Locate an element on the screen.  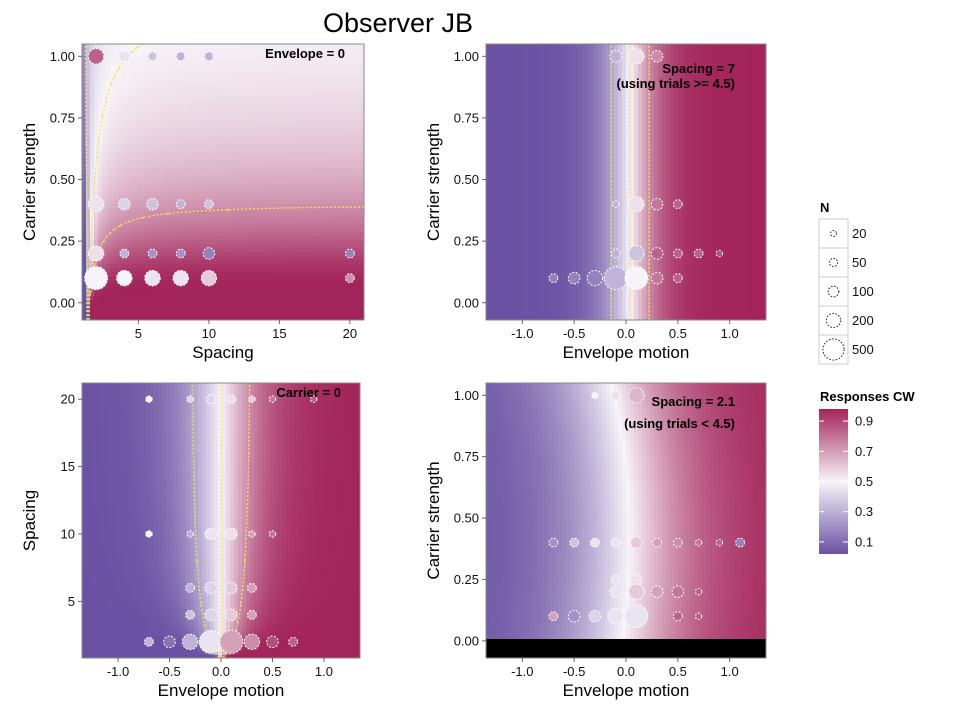
panel-label: Spacing = 7 is located at coordinates (698, 68).